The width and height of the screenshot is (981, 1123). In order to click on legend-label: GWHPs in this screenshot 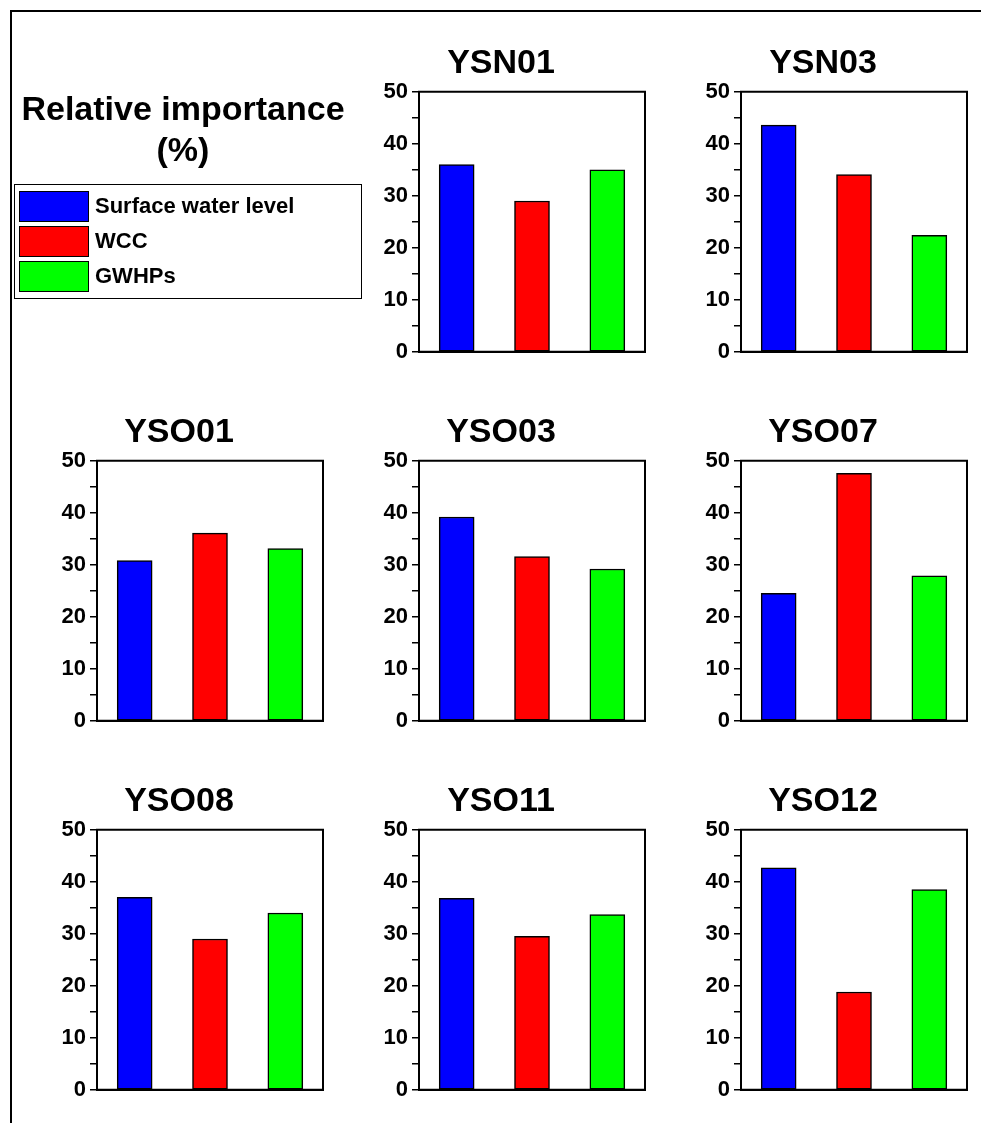, I will do `click(135, 276)`.